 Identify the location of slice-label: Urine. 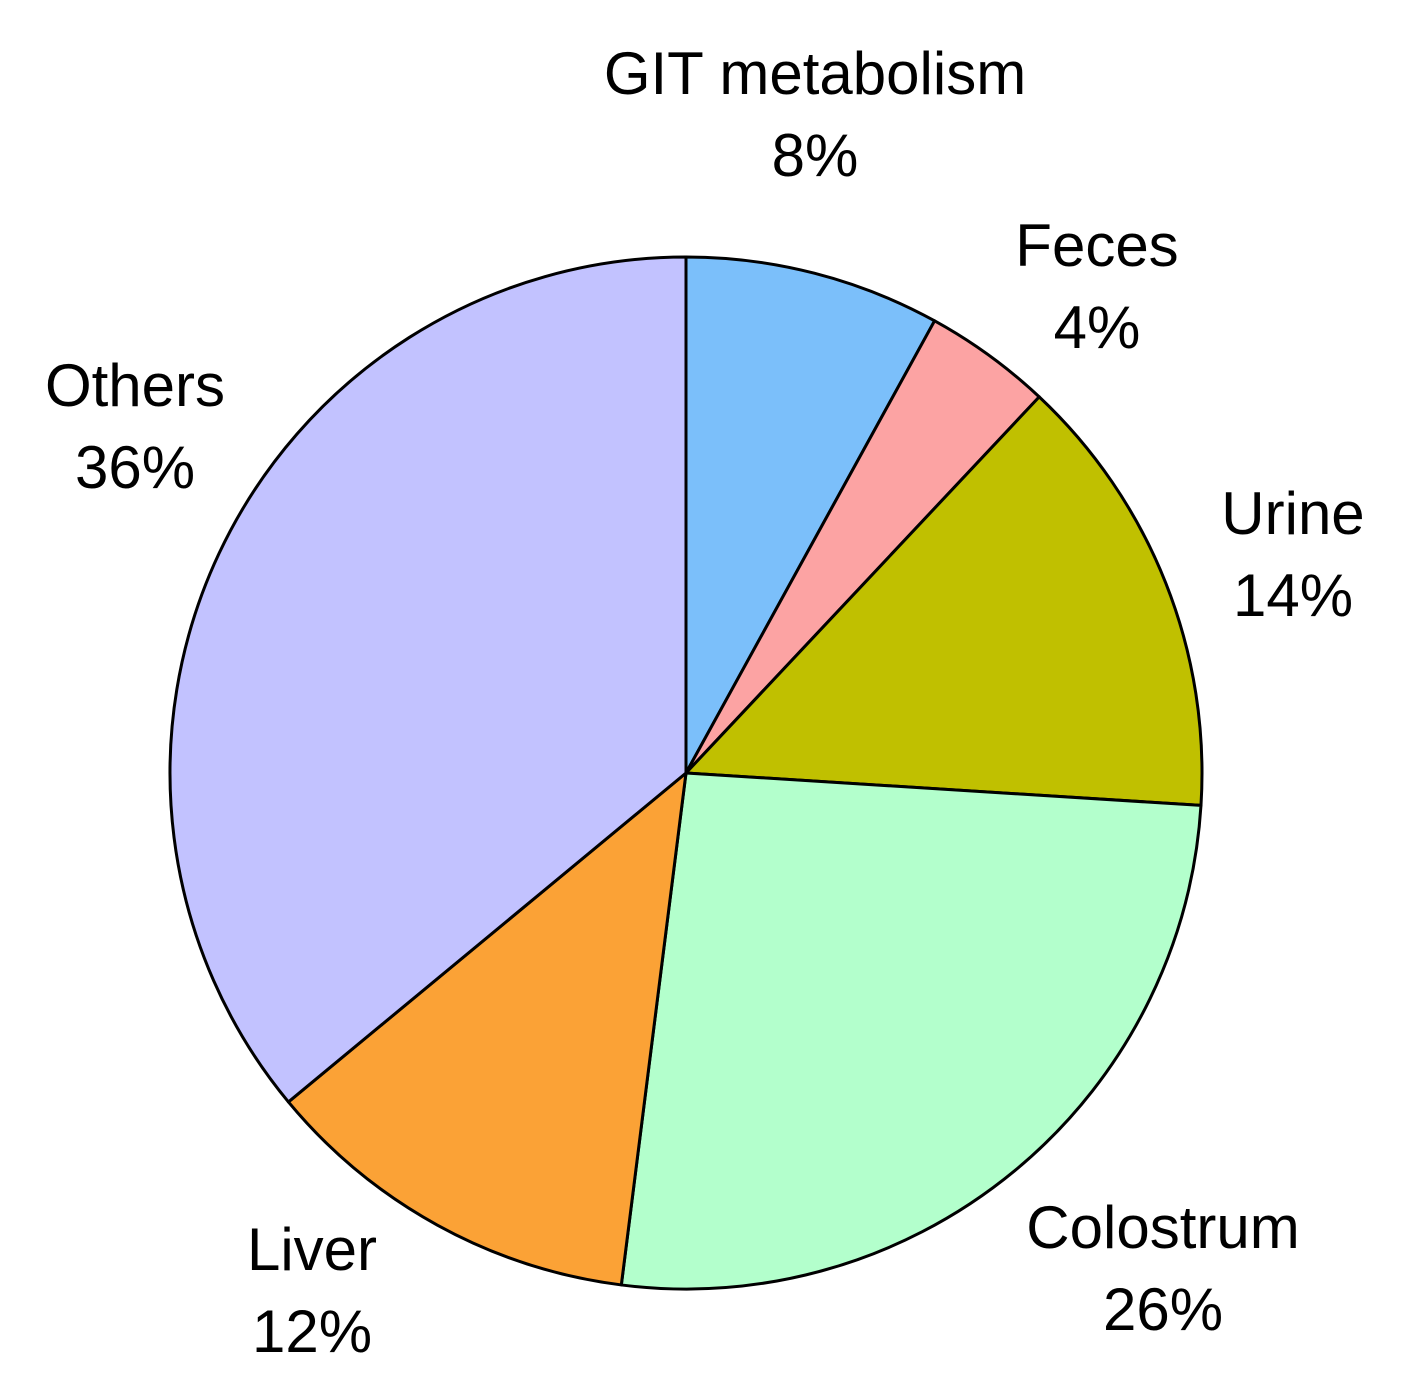
(1292, 513).